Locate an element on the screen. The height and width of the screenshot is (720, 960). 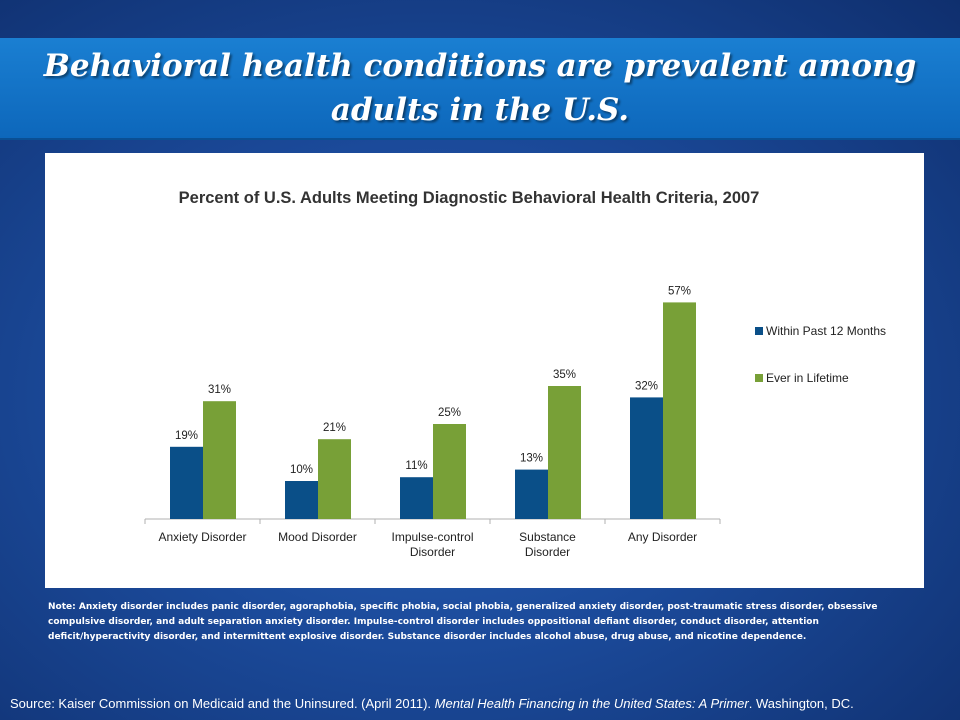
title-band is located at coordinates (480, 89).